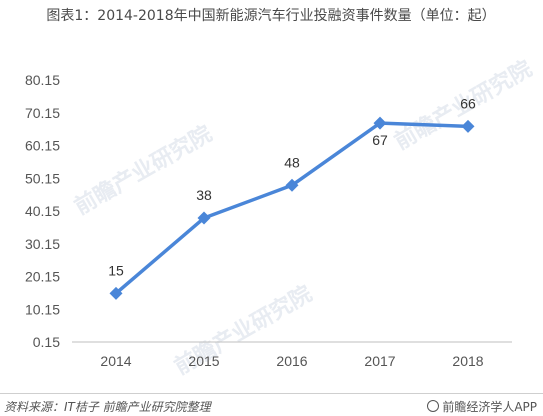  Describe the element at coordinates (42, 80) in the screenshot. I see `y-tick-label: 80.15` at that location.